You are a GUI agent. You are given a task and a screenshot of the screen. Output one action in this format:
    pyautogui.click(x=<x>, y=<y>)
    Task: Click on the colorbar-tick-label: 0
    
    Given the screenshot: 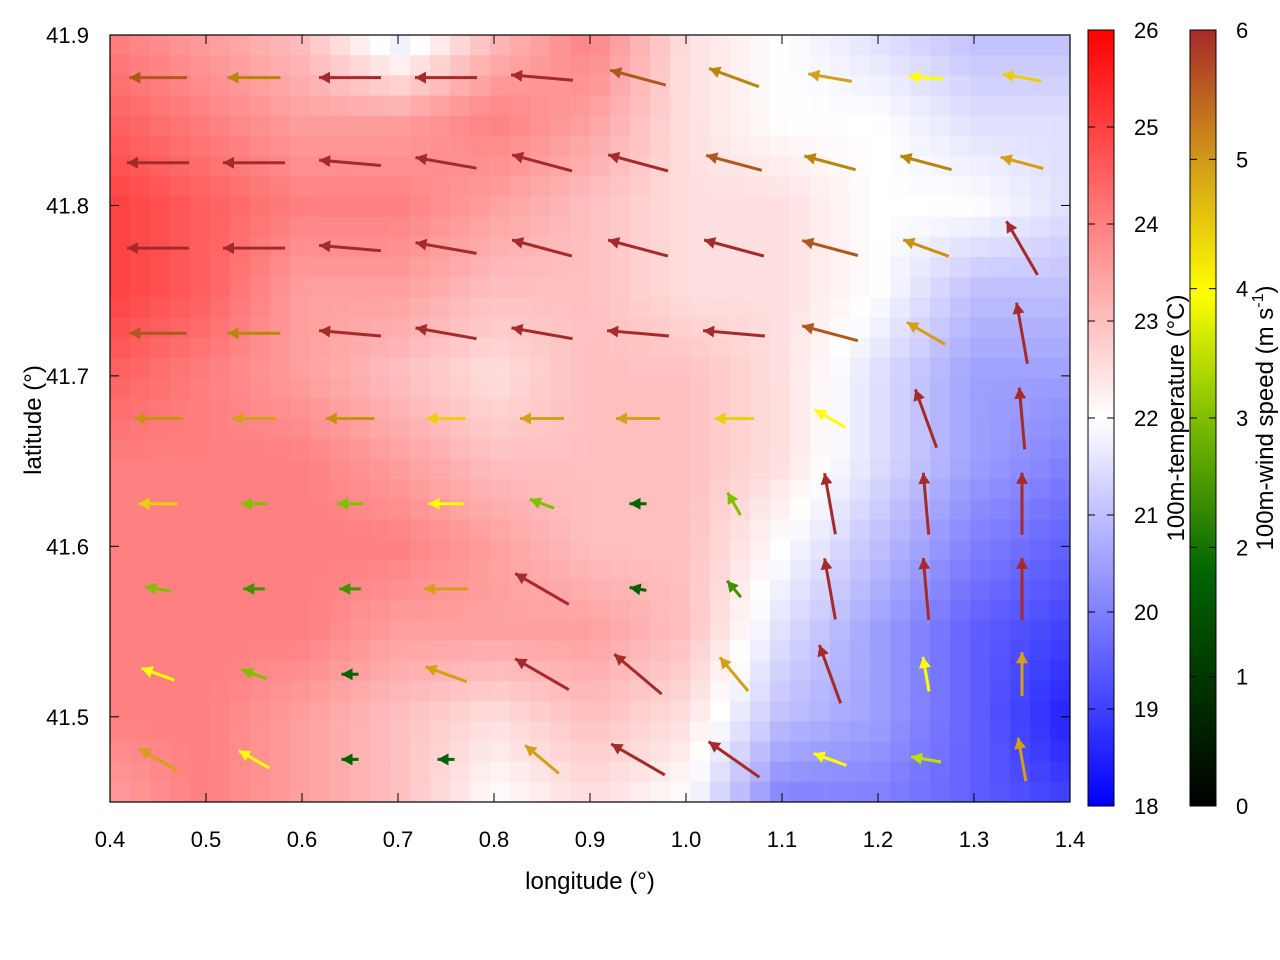 What is the action you would take?
    pyautogui.click(x=1242, y=806)
    